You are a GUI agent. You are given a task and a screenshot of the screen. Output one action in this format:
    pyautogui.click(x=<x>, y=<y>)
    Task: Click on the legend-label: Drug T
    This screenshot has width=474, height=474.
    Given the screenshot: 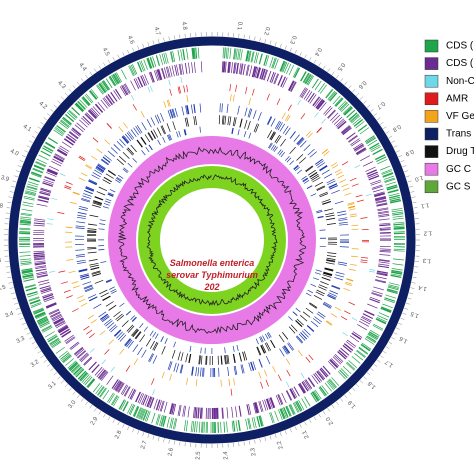 What is the action you would take?
    pyautogui.click(x=460, y=151)
    